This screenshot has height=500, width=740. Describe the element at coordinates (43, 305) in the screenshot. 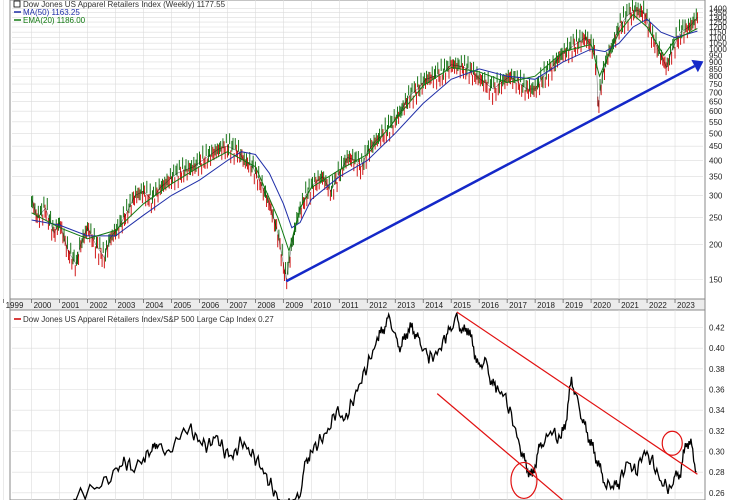

I see `x-tick-label: 2000` at that location.